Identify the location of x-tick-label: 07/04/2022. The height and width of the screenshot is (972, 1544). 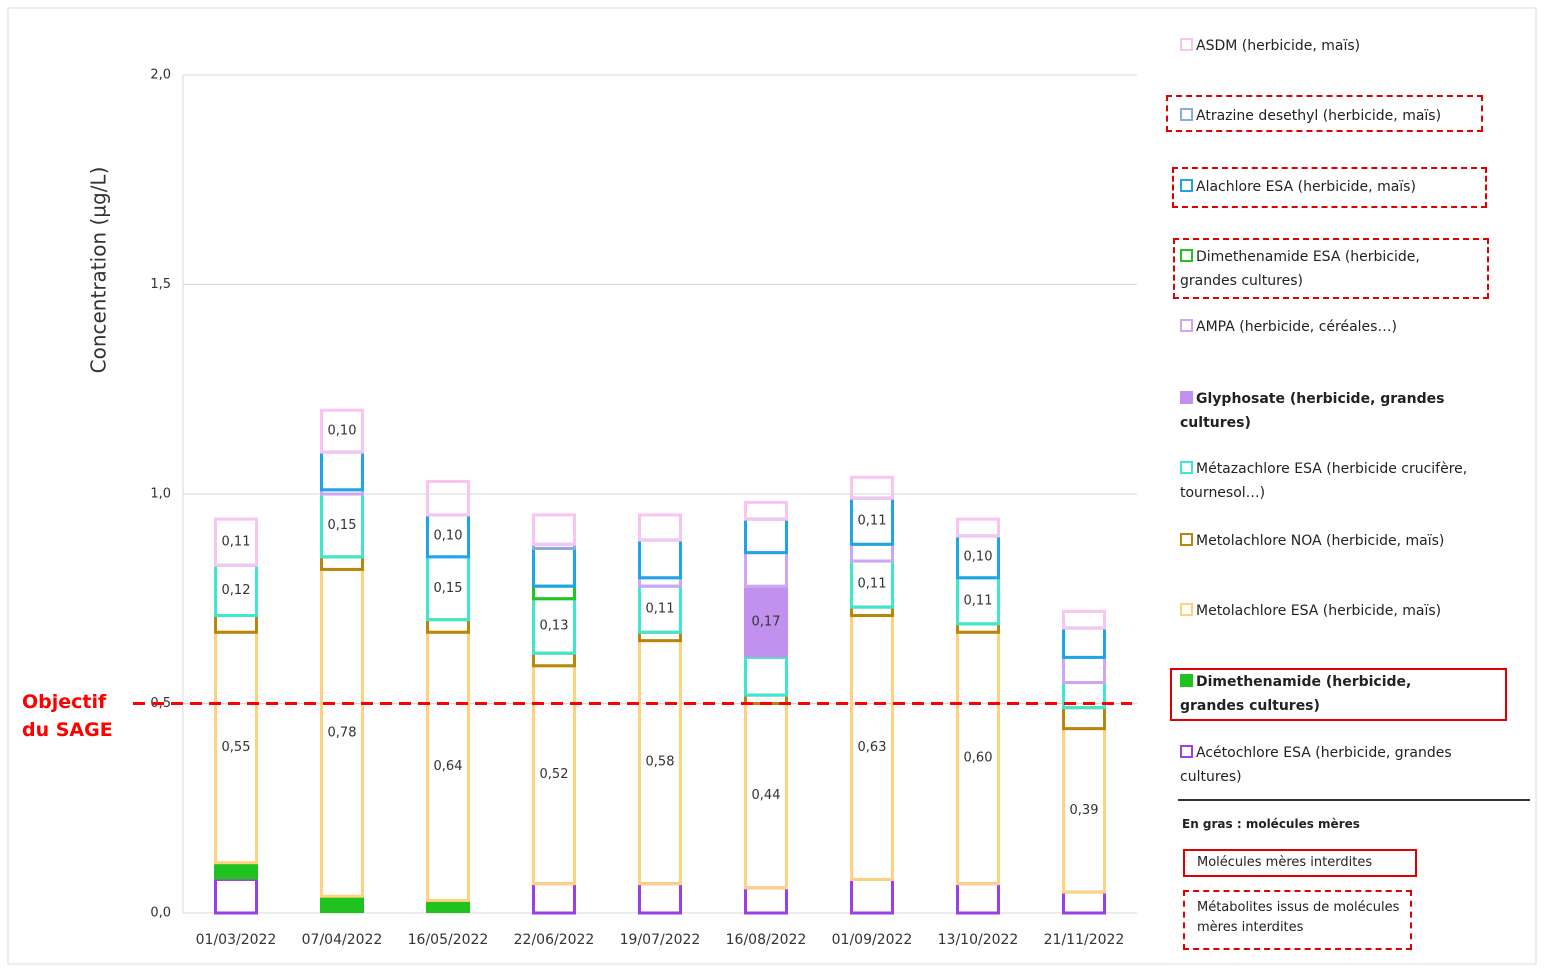
(342, 940).